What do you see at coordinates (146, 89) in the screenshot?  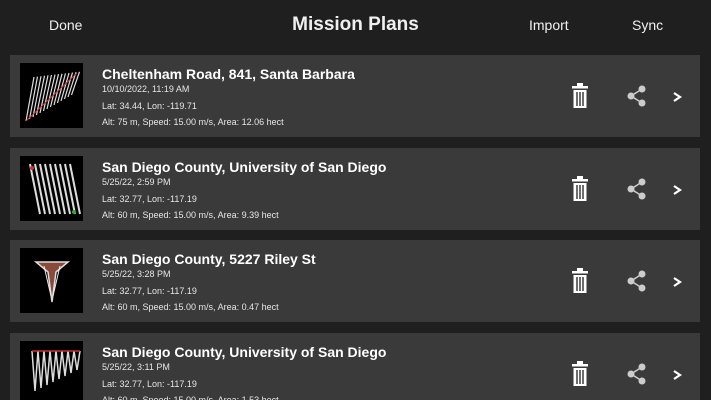 I see `mission-date: 10/10/2022, 11:19 AM` at bounding box center [146, 89].